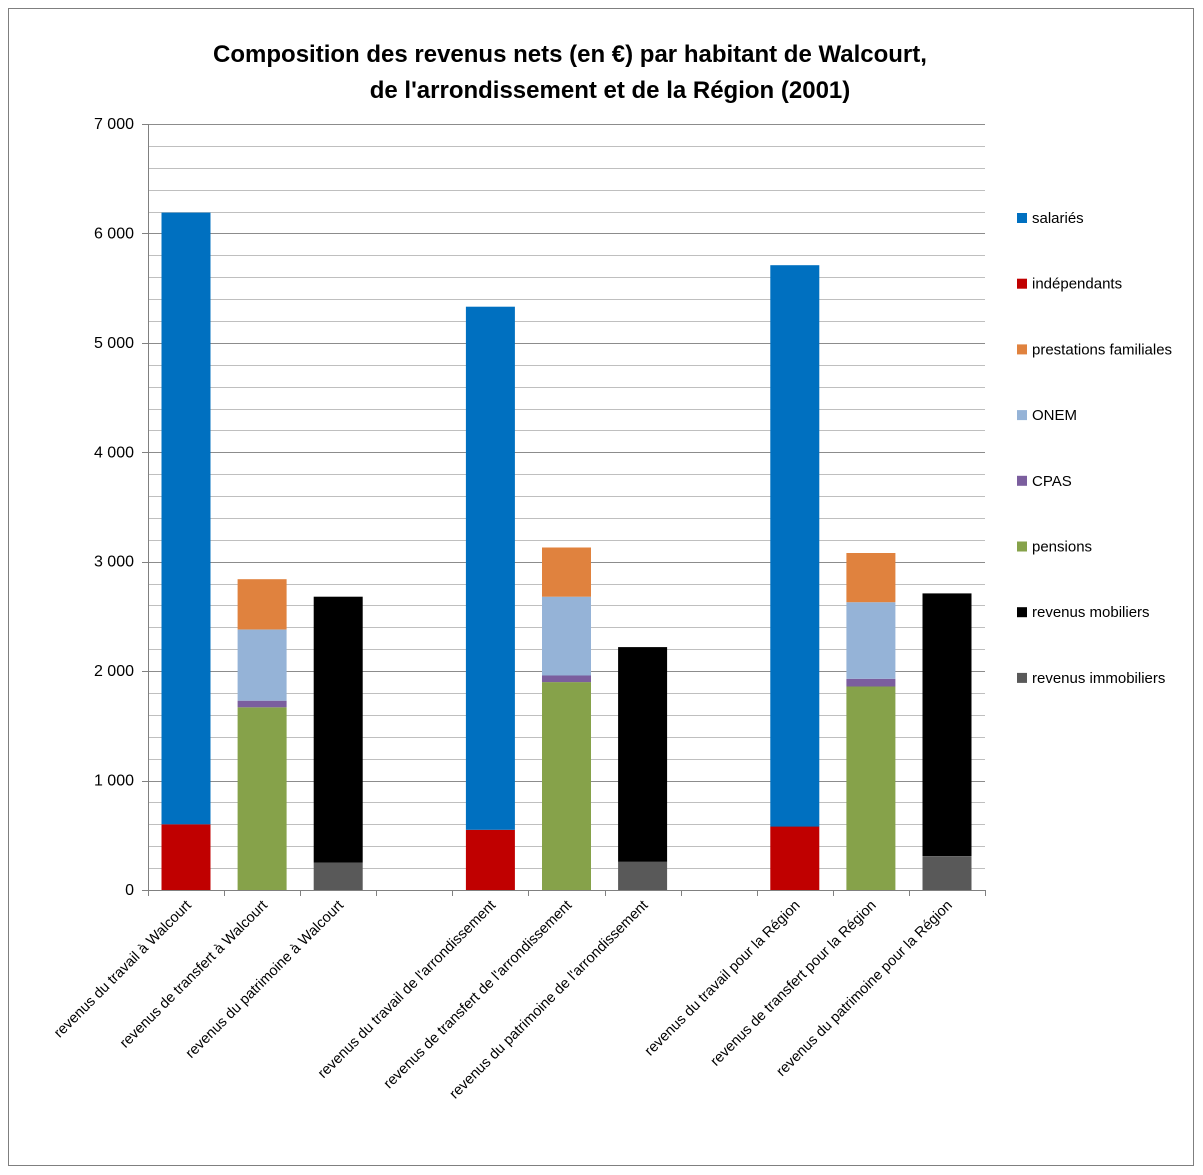 The width and height of the screenshot is (1203, 1175). Describe the element at coordinates (1091, 612) in the screenshot. I see `legend-label: revenus mobiliers` at that location.